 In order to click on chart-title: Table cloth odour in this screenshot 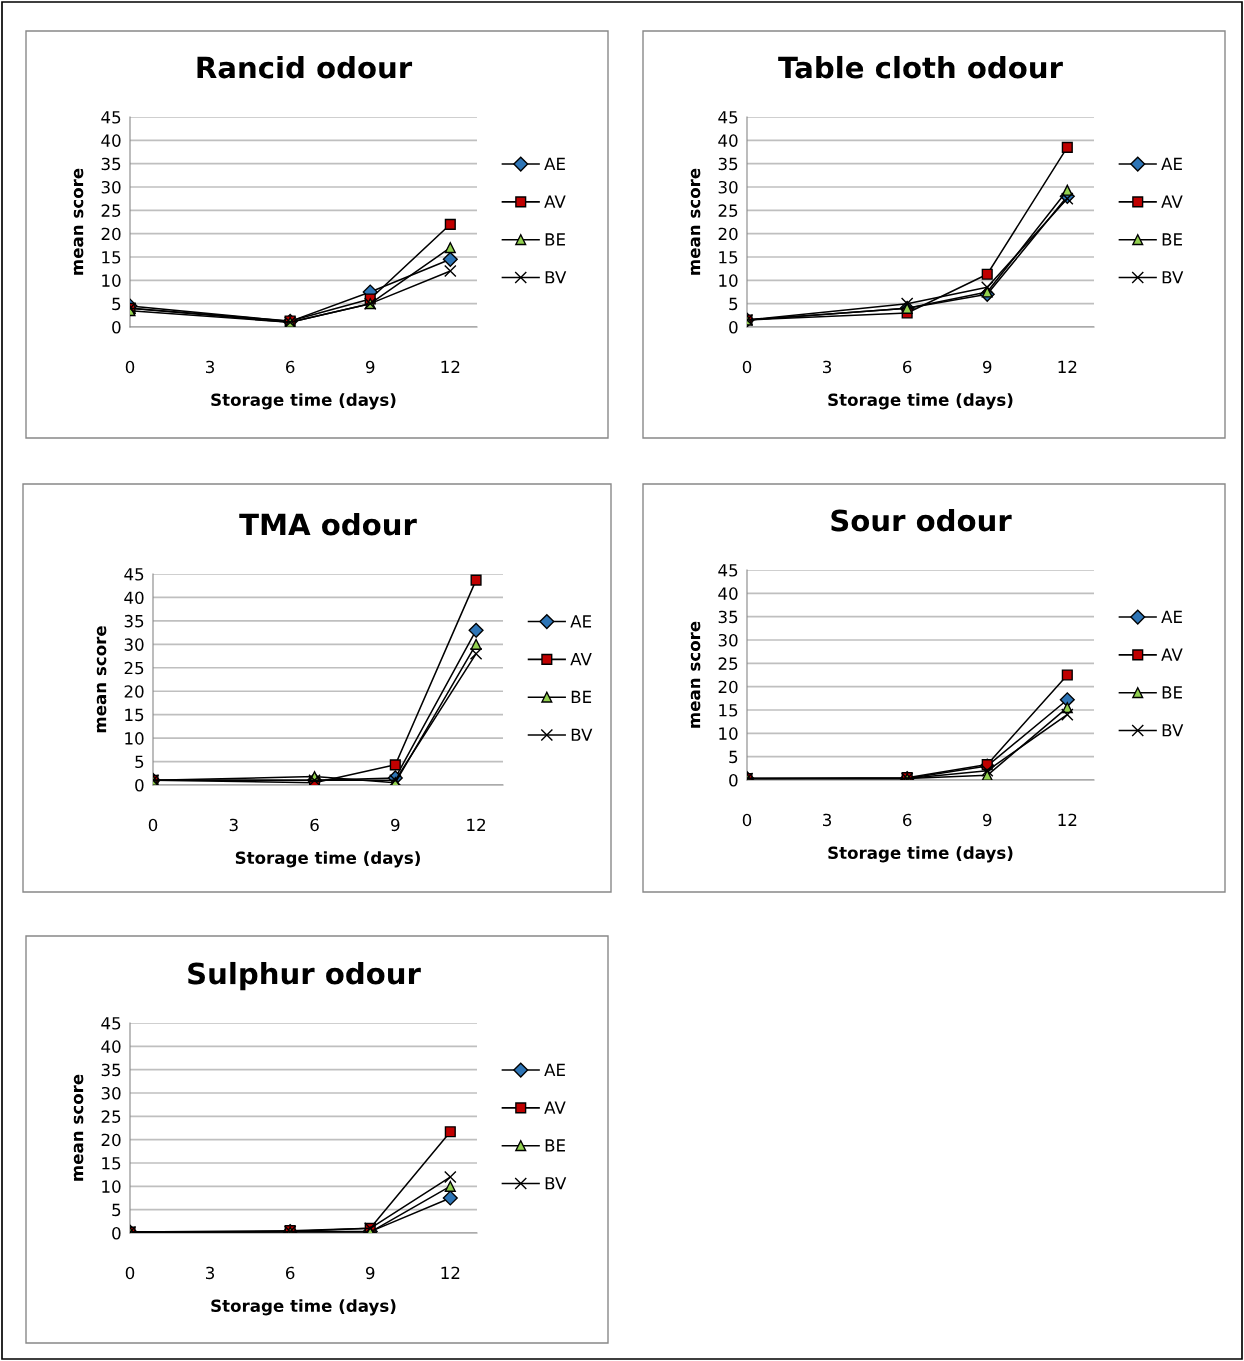, I will do `click(920, 67)`.